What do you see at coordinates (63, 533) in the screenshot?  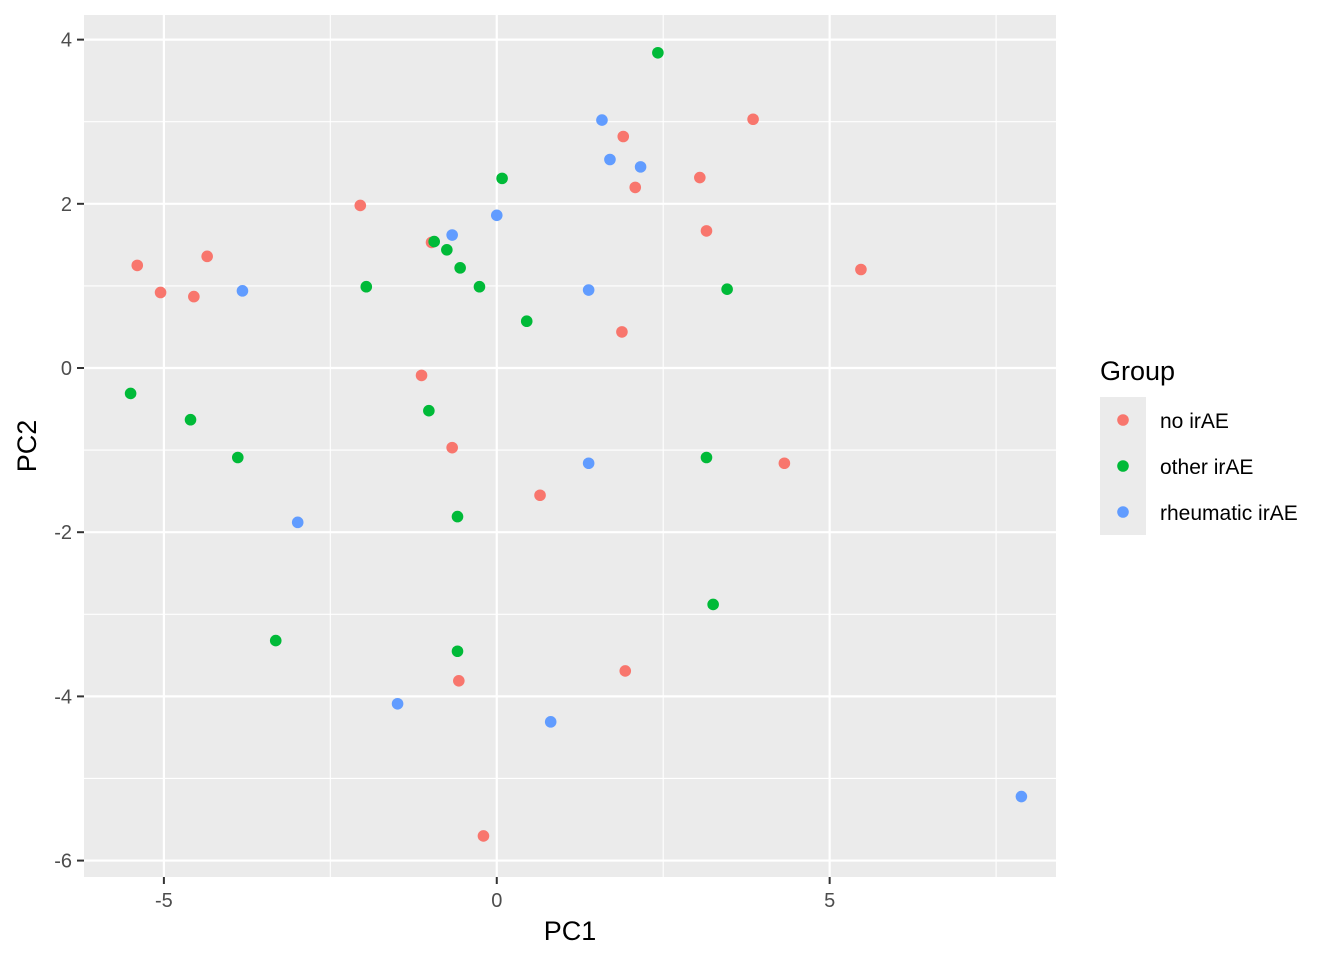 I see `y-tick-label: -2` at bounding box center [63, 533].